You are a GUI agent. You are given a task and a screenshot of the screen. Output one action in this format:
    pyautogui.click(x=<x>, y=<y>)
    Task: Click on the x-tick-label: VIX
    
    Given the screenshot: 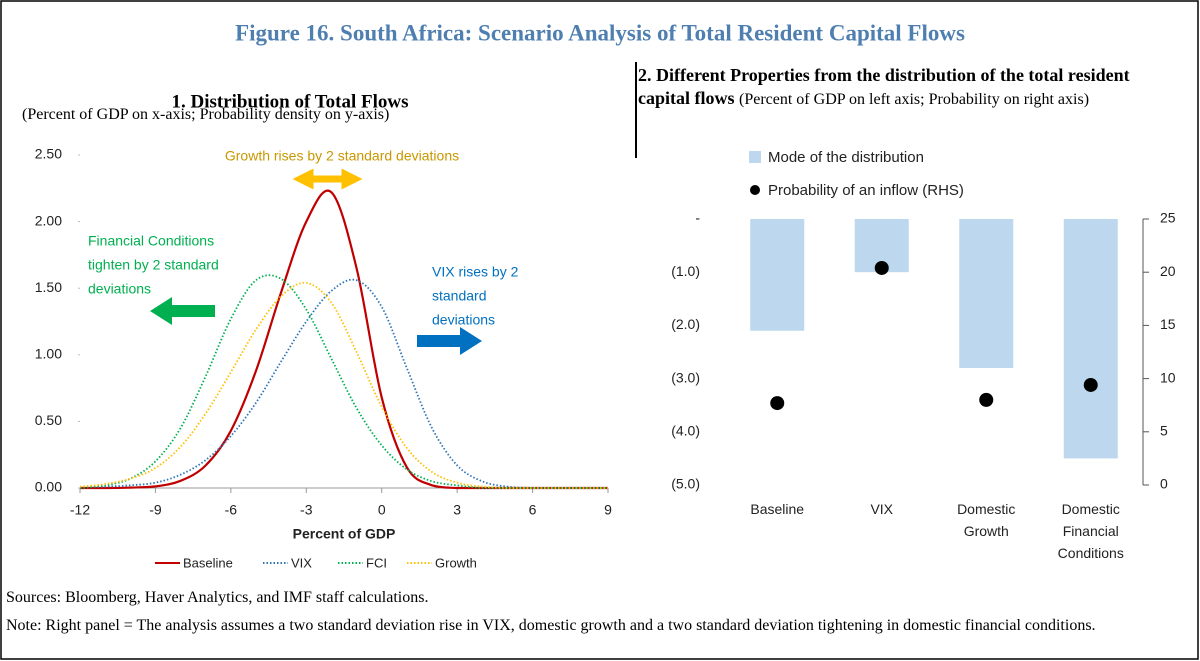 What is the action you would take?
    pyautogui.click(x=881, y=509)
    